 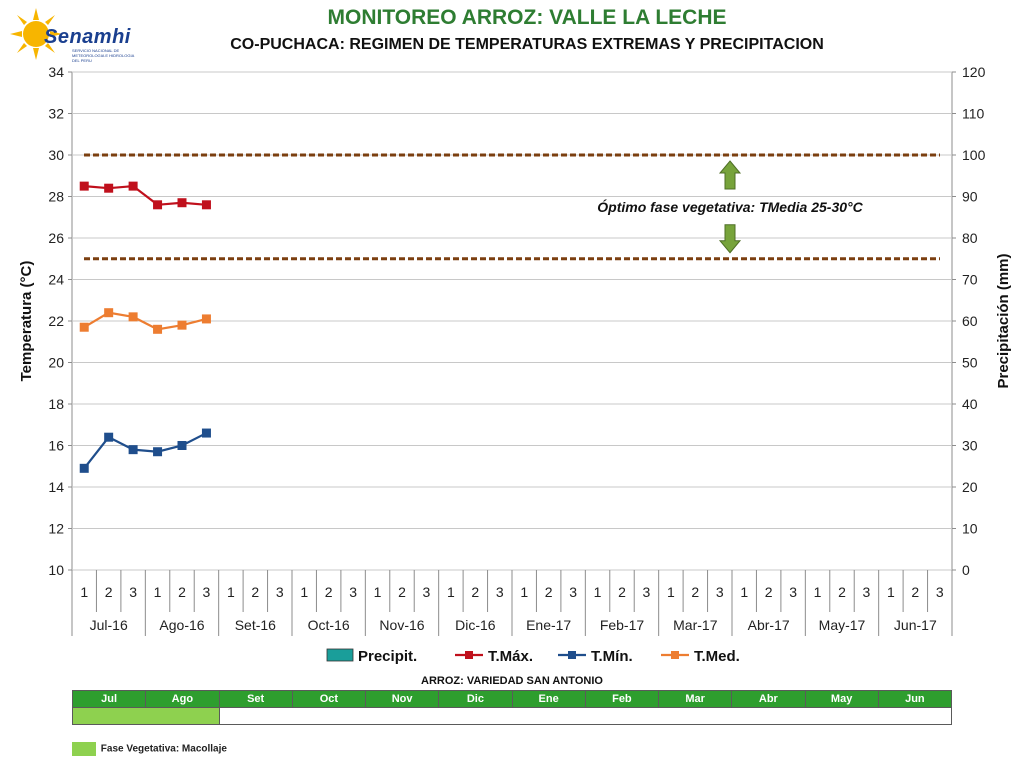 I want to click on phase-month-cell: Ago, so click(x=182, y=699).